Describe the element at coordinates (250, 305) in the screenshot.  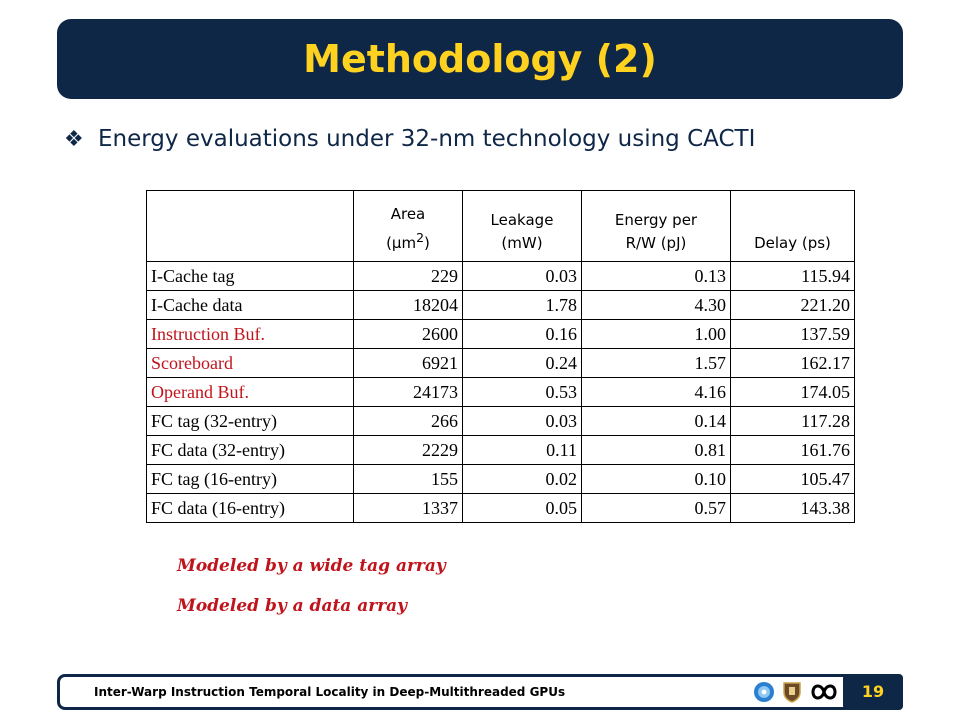
I see `row-label: I-Cache data` at that location.